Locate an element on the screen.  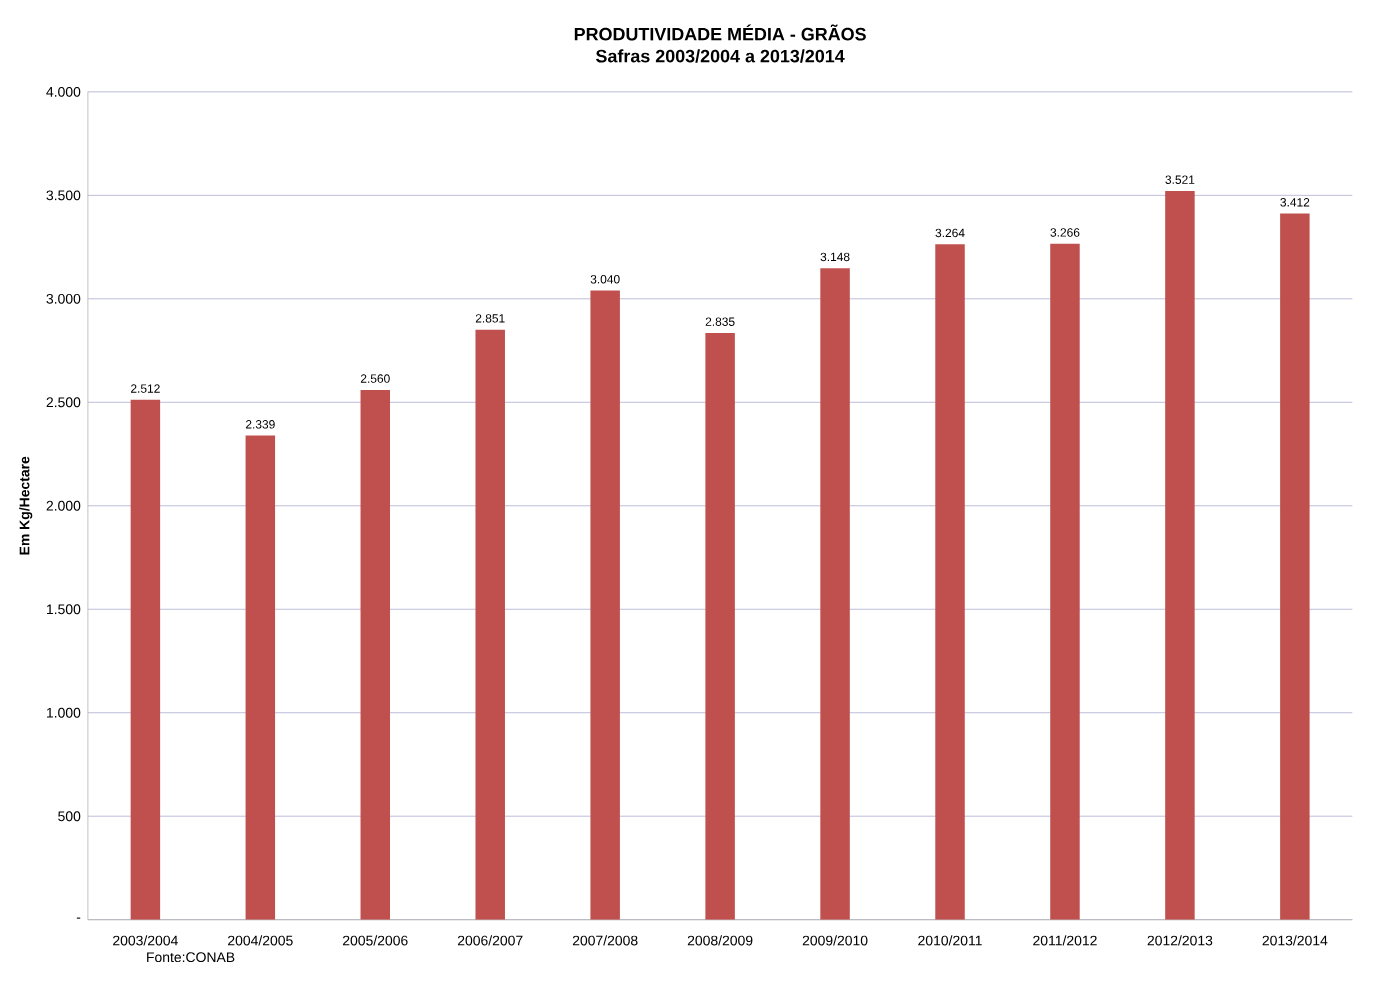
chart-subtitle: Safras 2003/2004 a 2013/2014 is located at coordinates (720, 56).